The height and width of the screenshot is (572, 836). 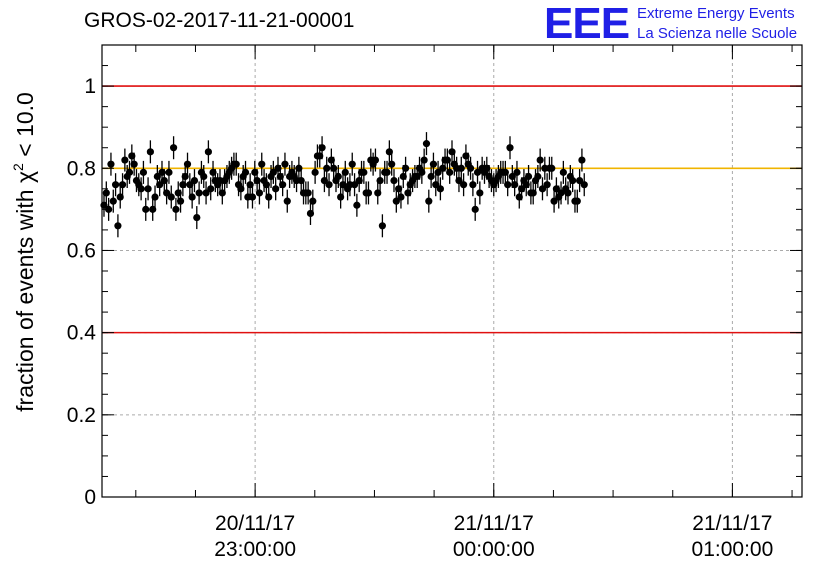 What do you see at coordinates (81, 168) in the screenshot?
I see `y-tick-label: 0.8` at bounding box center [81, 168].